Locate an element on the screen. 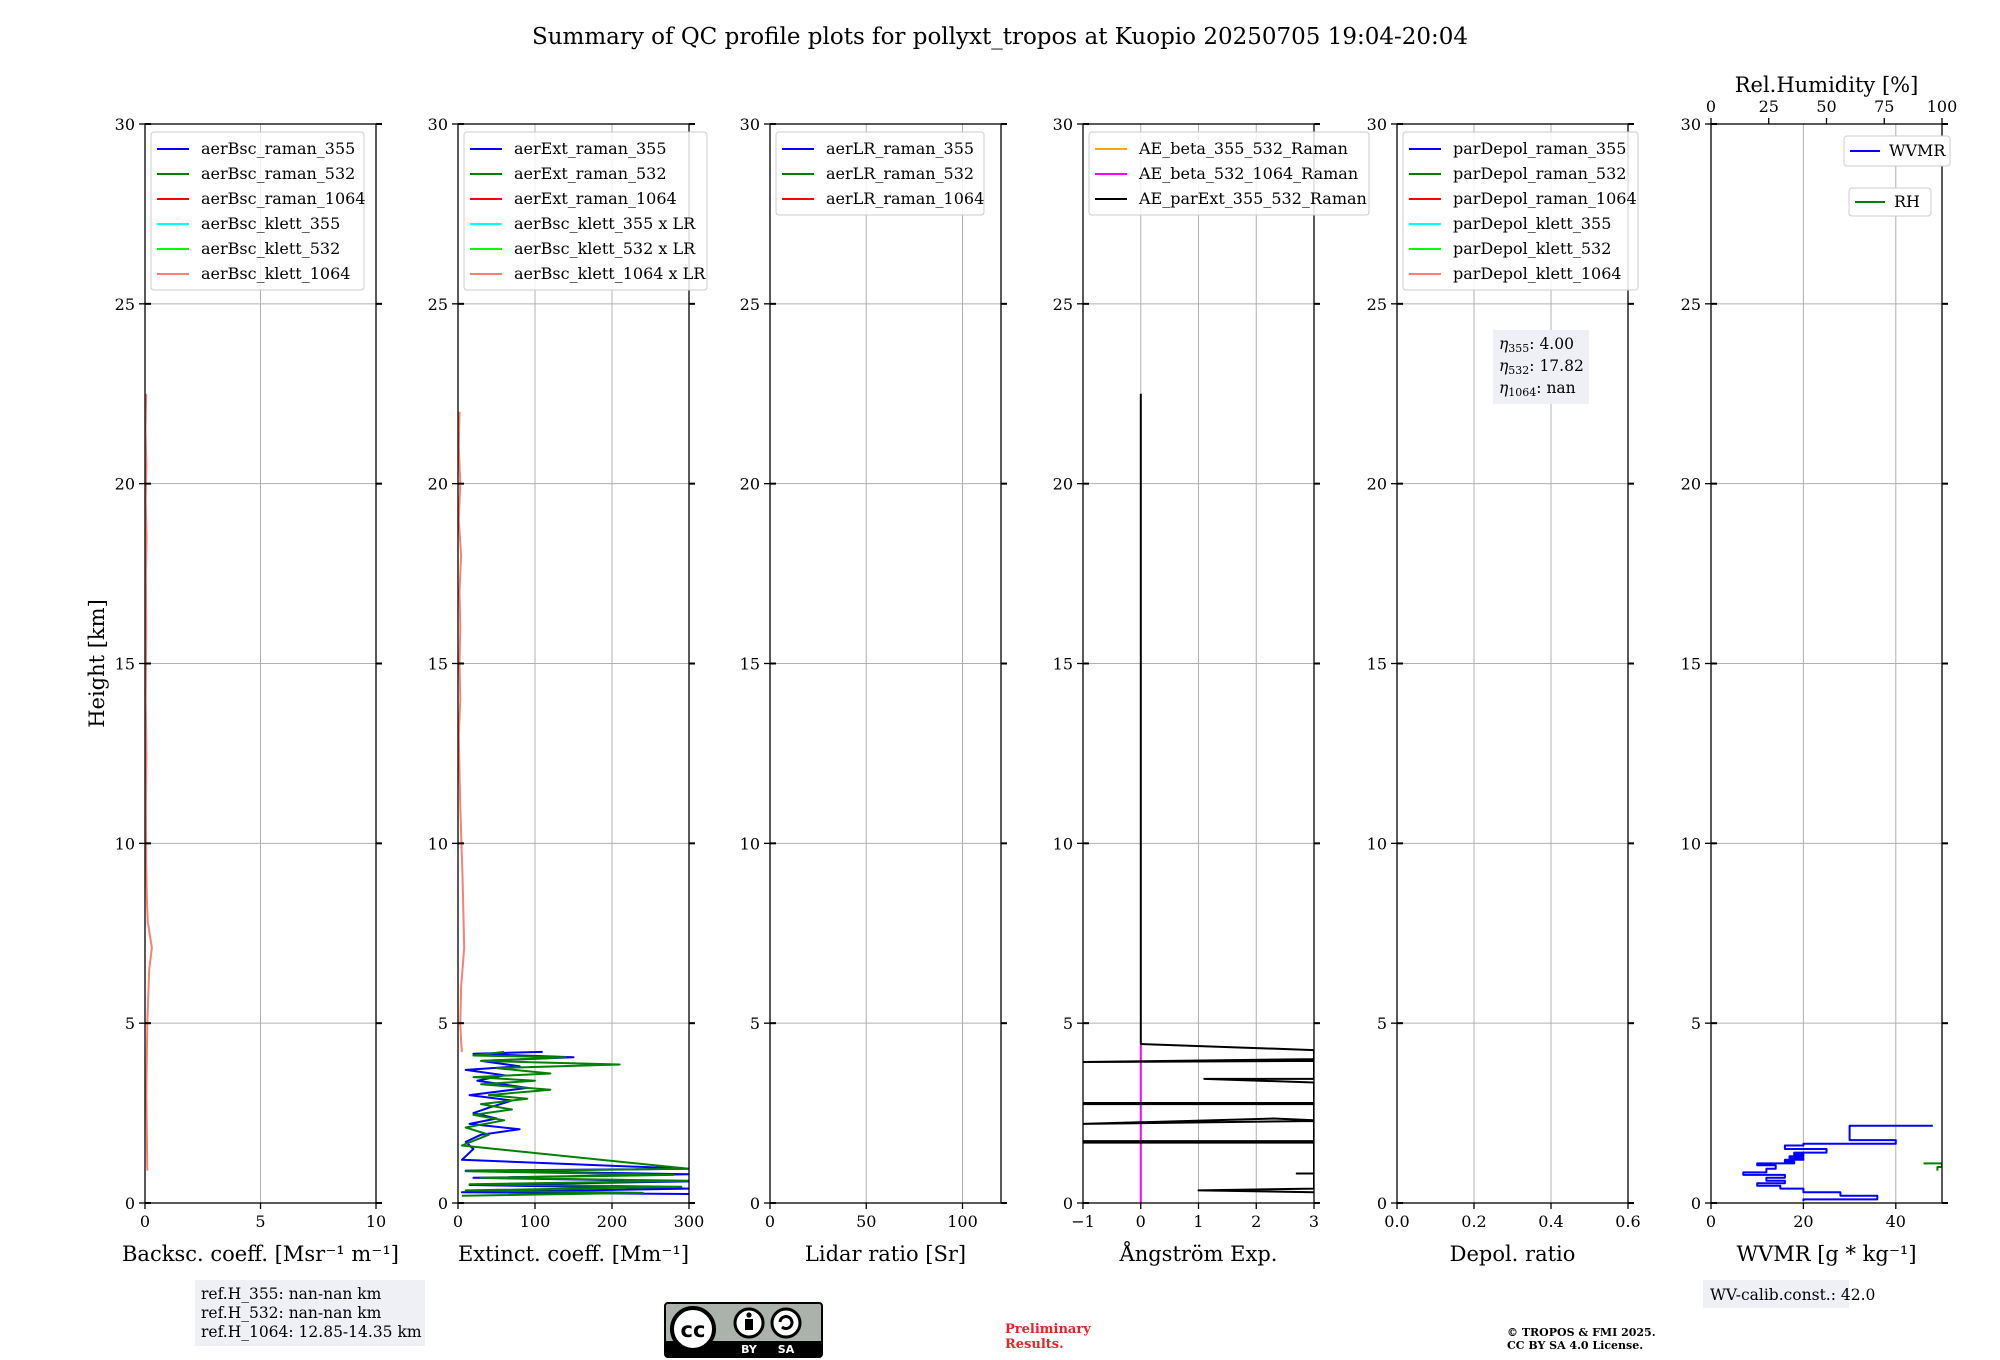 This screenshot has height=1360, width=2000. legend-label: parDepol_klett_1064 is located at coordinates (1537, 273).